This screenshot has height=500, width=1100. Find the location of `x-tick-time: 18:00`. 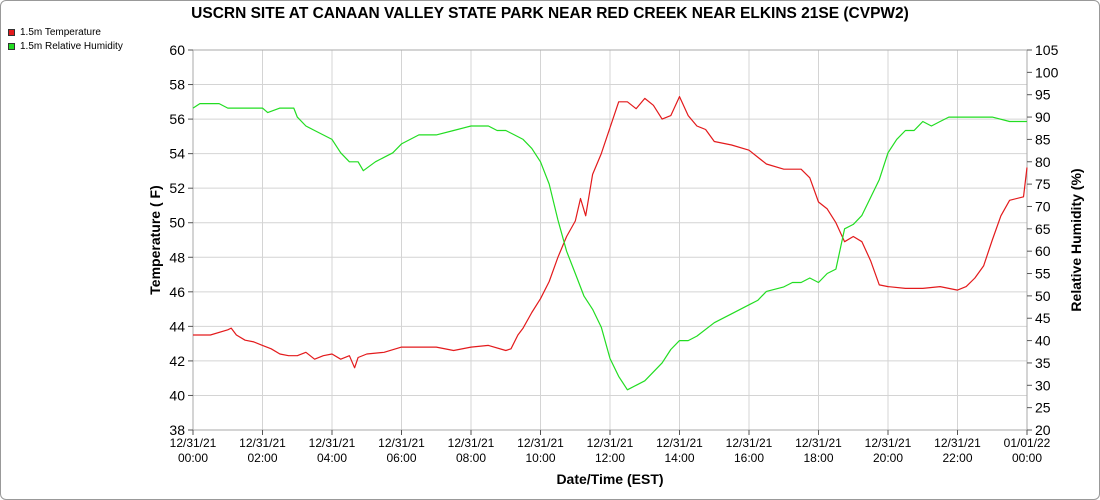

x-tick-time: 18:00 is located at coordinates (818, 458).